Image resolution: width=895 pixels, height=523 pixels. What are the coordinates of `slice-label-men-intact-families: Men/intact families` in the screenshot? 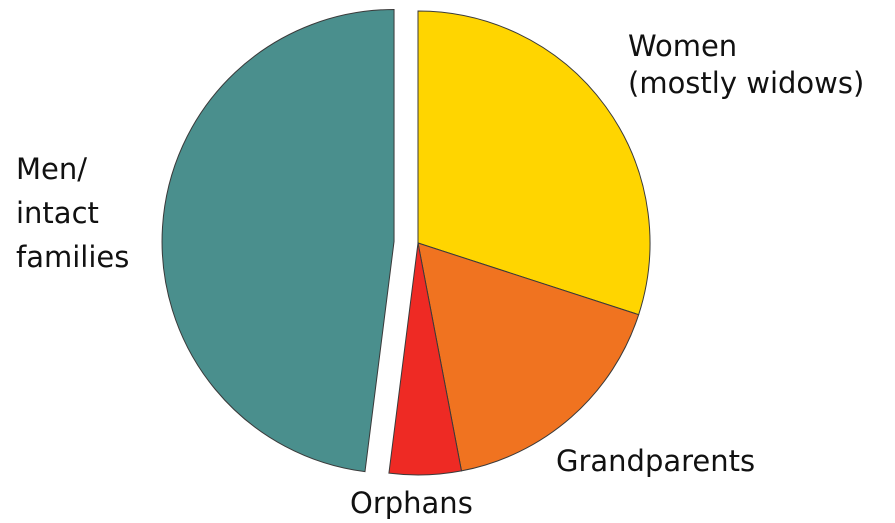 It's located at (72, 213).